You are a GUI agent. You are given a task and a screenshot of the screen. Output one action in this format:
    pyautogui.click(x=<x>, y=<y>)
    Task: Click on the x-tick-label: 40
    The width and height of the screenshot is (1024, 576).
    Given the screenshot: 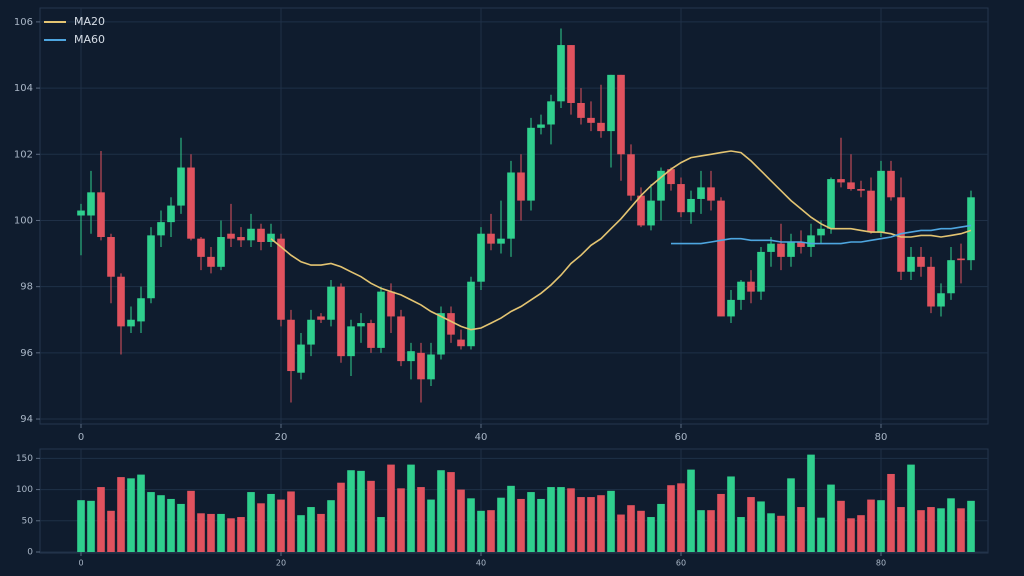 What is the action you would take?
    pyautogui.click(x=481, y=437)
    